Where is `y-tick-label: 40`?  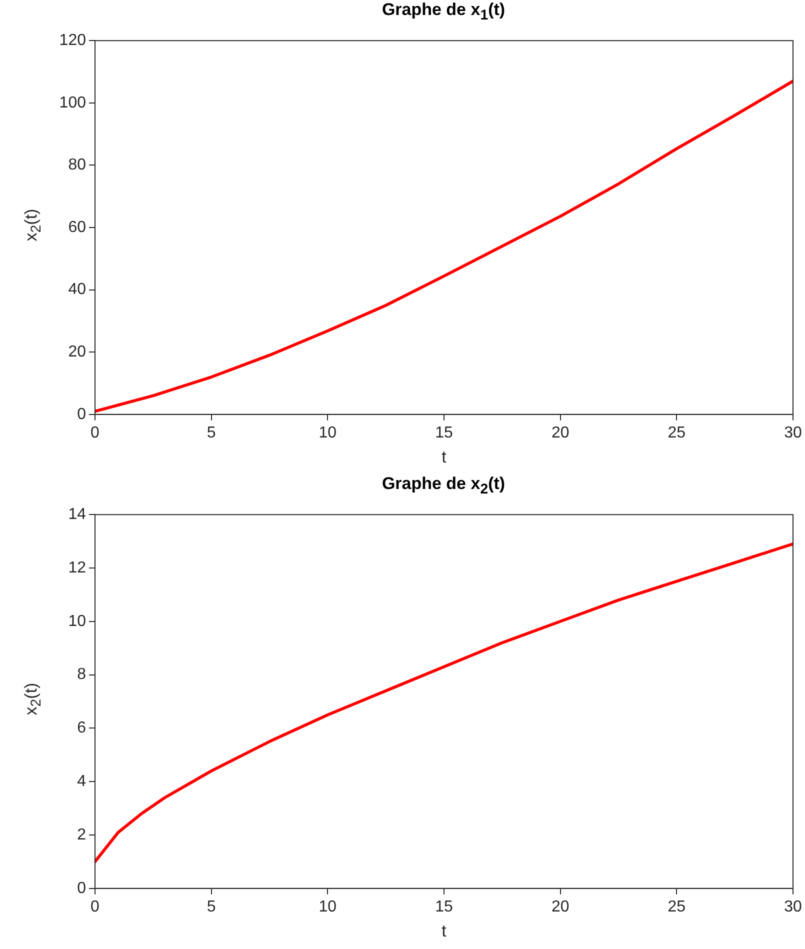
y-tick-label: 40 is located at coordinates (77, 289).